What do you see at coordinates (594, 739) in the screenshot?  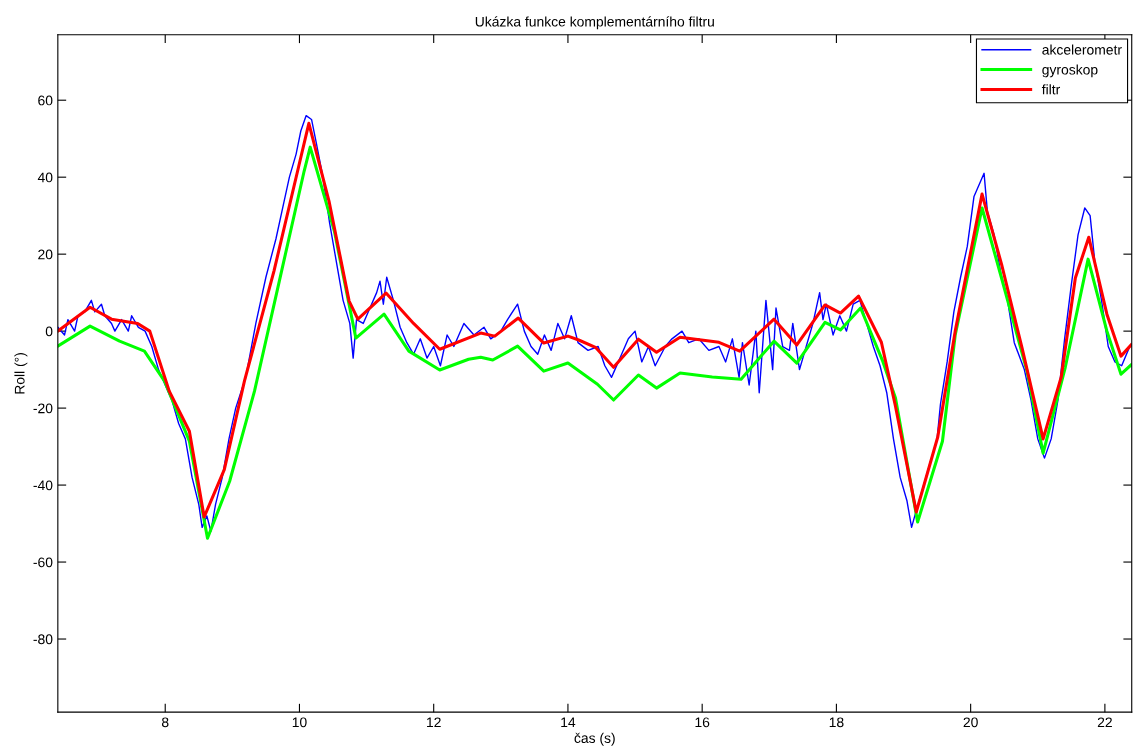 I see `x-axis-title: čas (s)` at bounding box center [594, 739].